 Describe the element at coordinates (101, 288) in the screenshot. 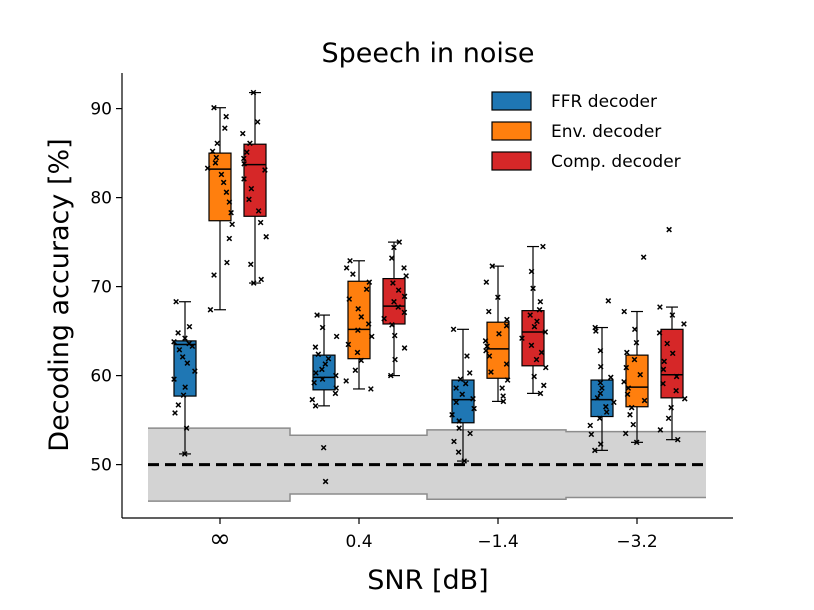

I see `y-tick-label: 70` at that location.